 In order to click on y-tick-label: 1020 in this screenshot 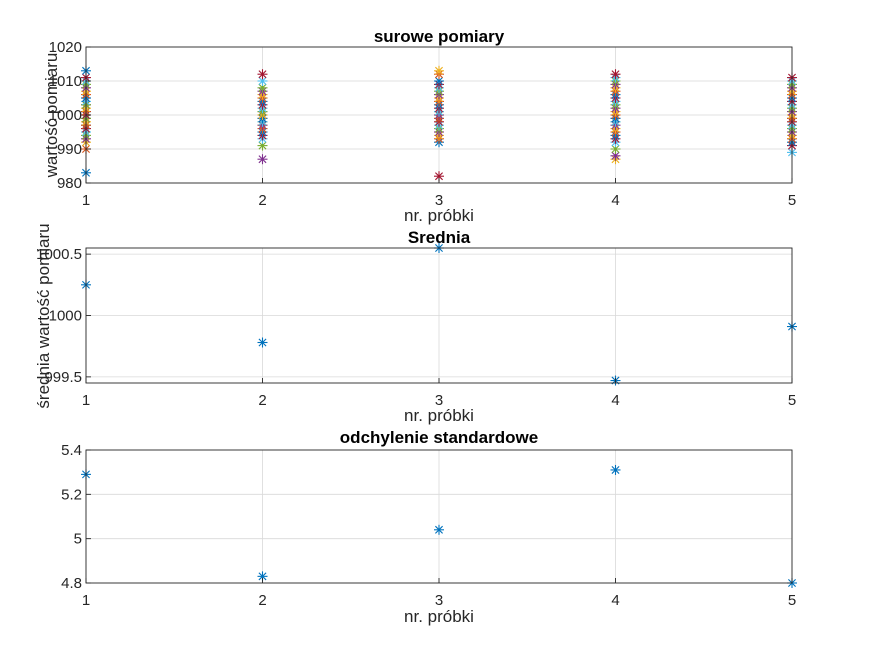, I will do `click(65, 47)`.